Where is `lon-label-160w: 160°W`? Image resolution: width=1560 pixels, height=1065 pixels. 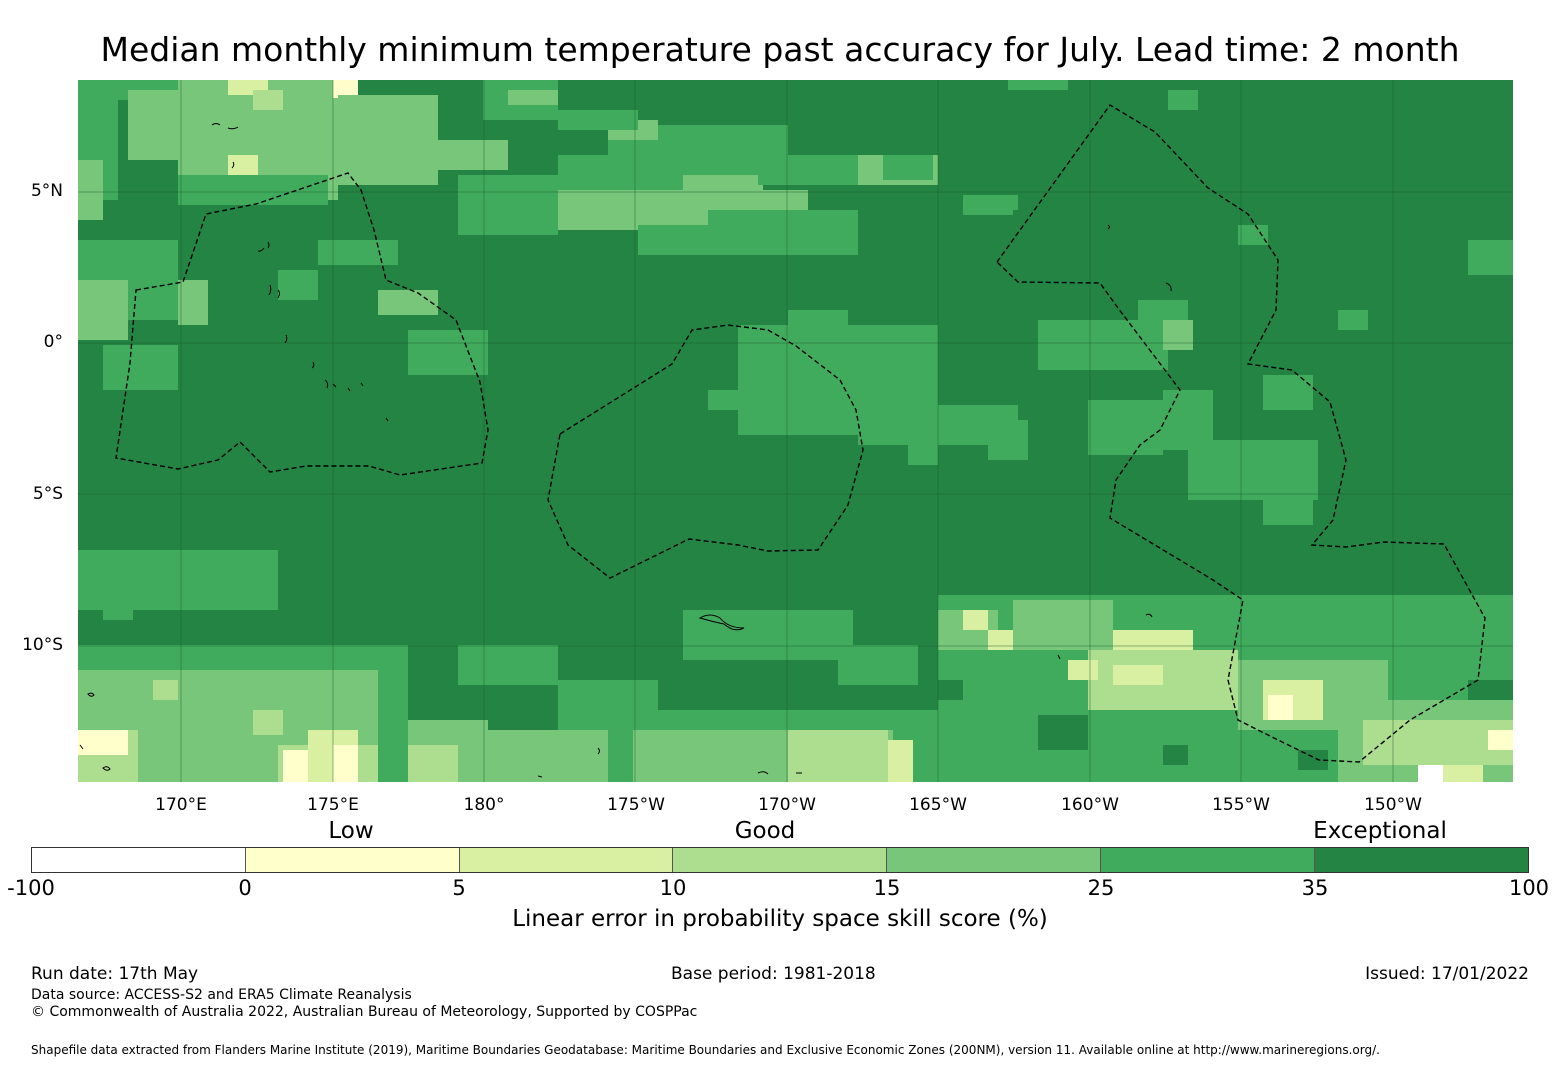 lon-label-160w: 160°W is located at coordinates (1090, 805).